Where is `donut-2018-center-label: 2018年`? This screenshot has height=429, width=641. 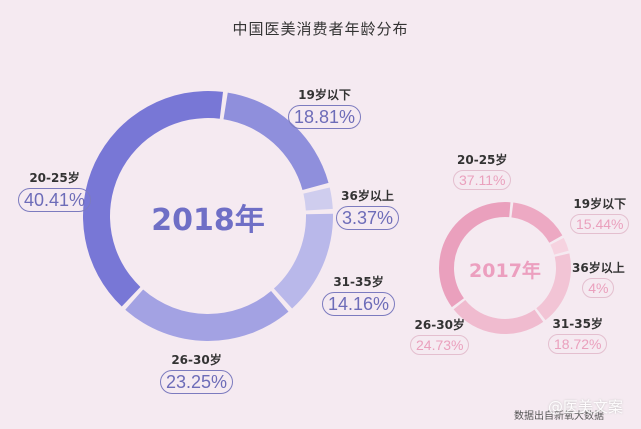 donut-2018-center-label: 2018年 is located at coordinates (208, 220).